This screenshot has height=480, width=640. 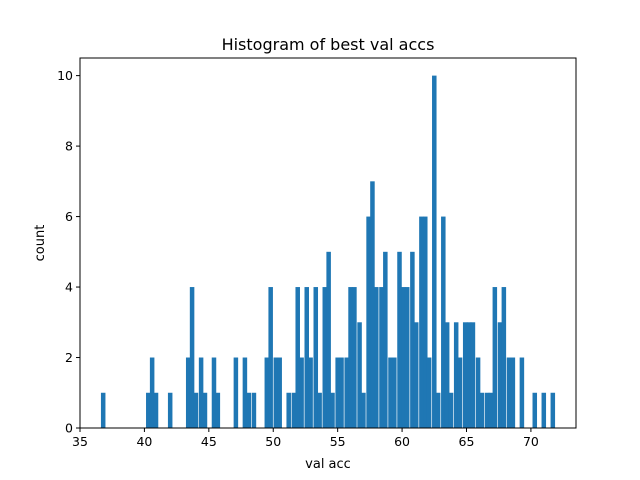 I want to click on x-axis-label: val acc, so click(x=328, y=464).